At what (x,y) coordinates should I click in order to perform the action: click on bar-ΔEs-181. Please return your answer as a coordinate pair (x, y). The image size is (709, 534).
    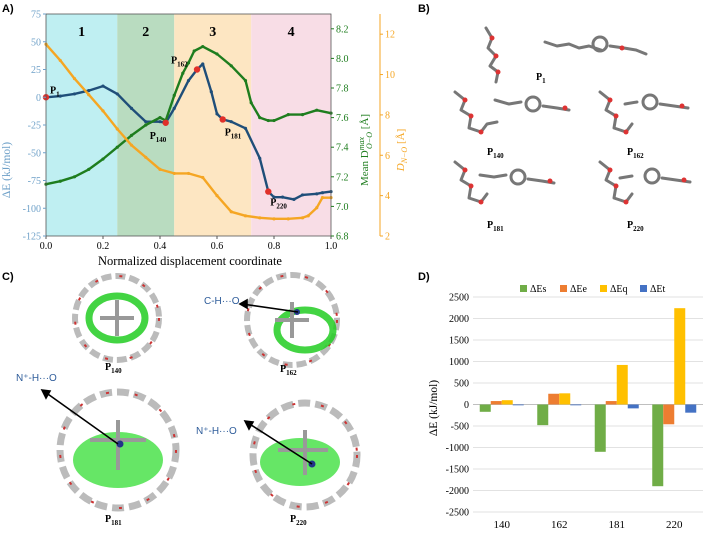
    Looking at the image, I should click on (600, 428).